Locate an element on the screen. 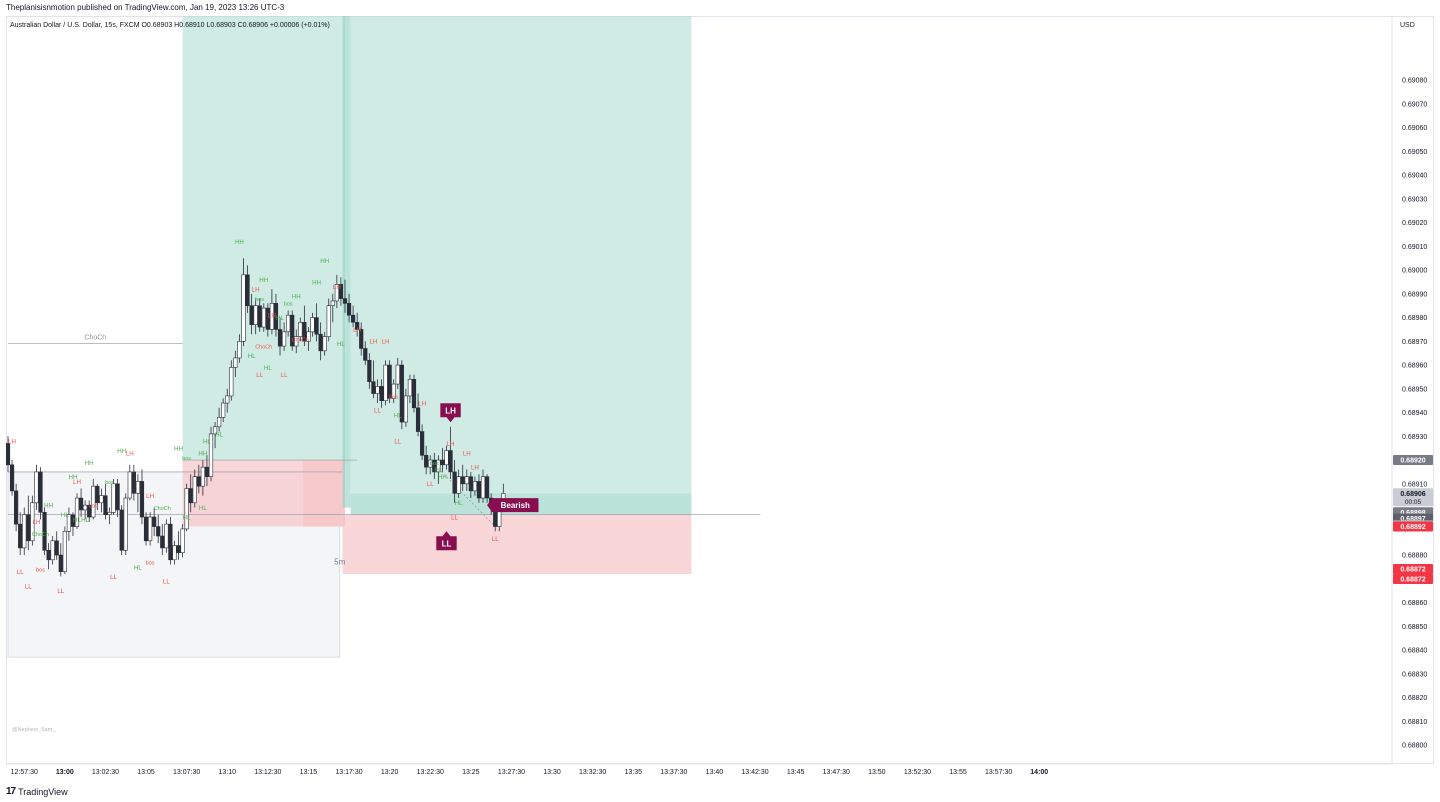  profit-zone is located at coordinates (263, 238).